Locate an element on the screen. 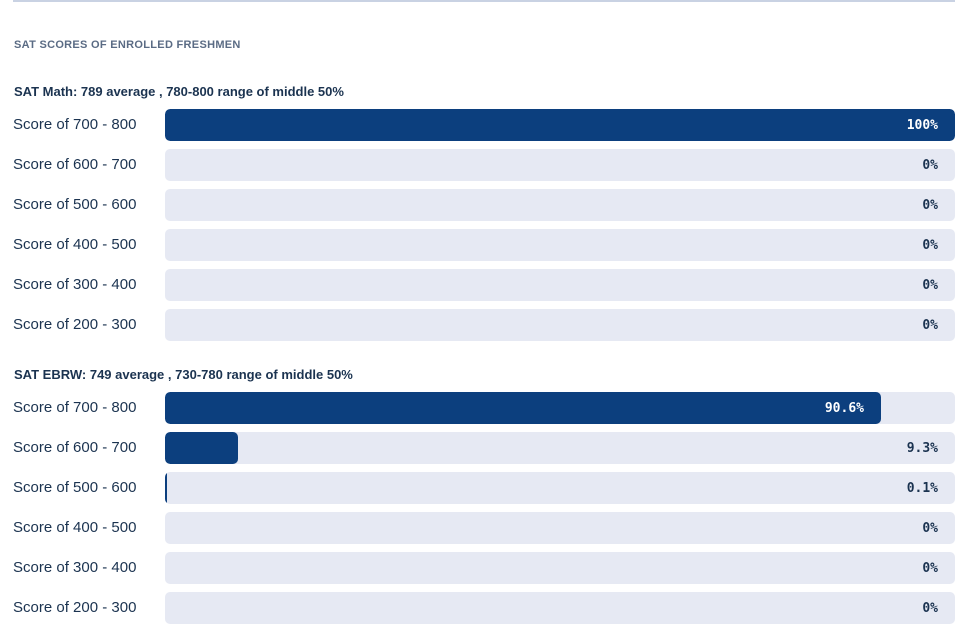 The height and width of the screenshot is (638, 966). bar-row: Score of 700 - 800 100% is located at coordinates (483, 125).